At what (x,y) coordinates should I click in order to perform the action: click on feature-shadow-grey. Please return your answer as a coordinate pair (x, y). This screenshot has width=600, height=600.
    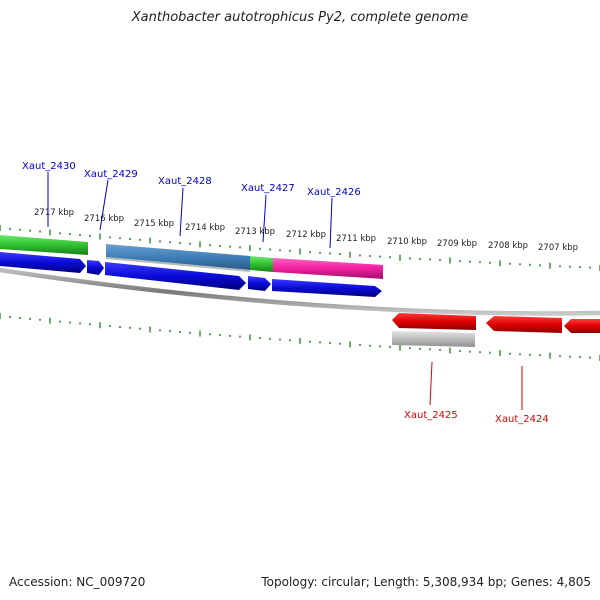
    Looking at the image, I should click on (178, 264).